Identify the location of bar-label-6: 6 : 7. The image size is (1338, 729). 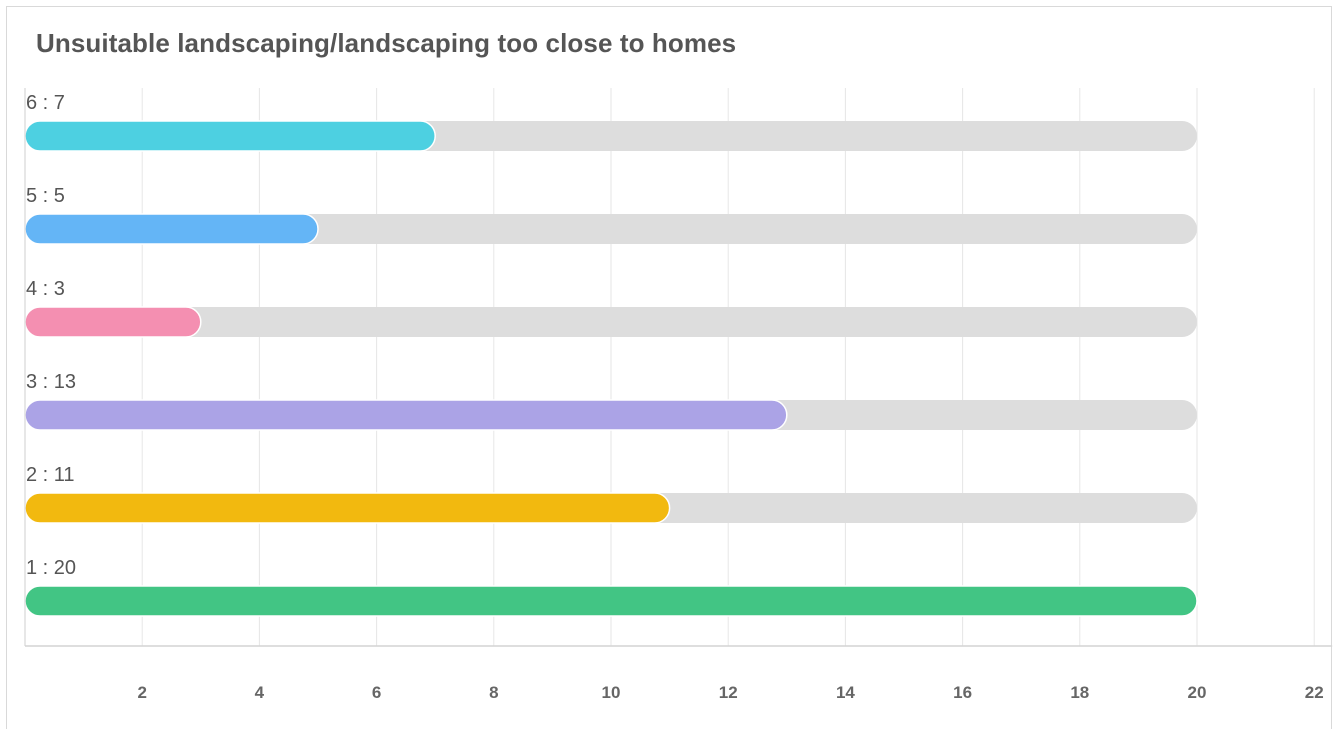
(45, 103).